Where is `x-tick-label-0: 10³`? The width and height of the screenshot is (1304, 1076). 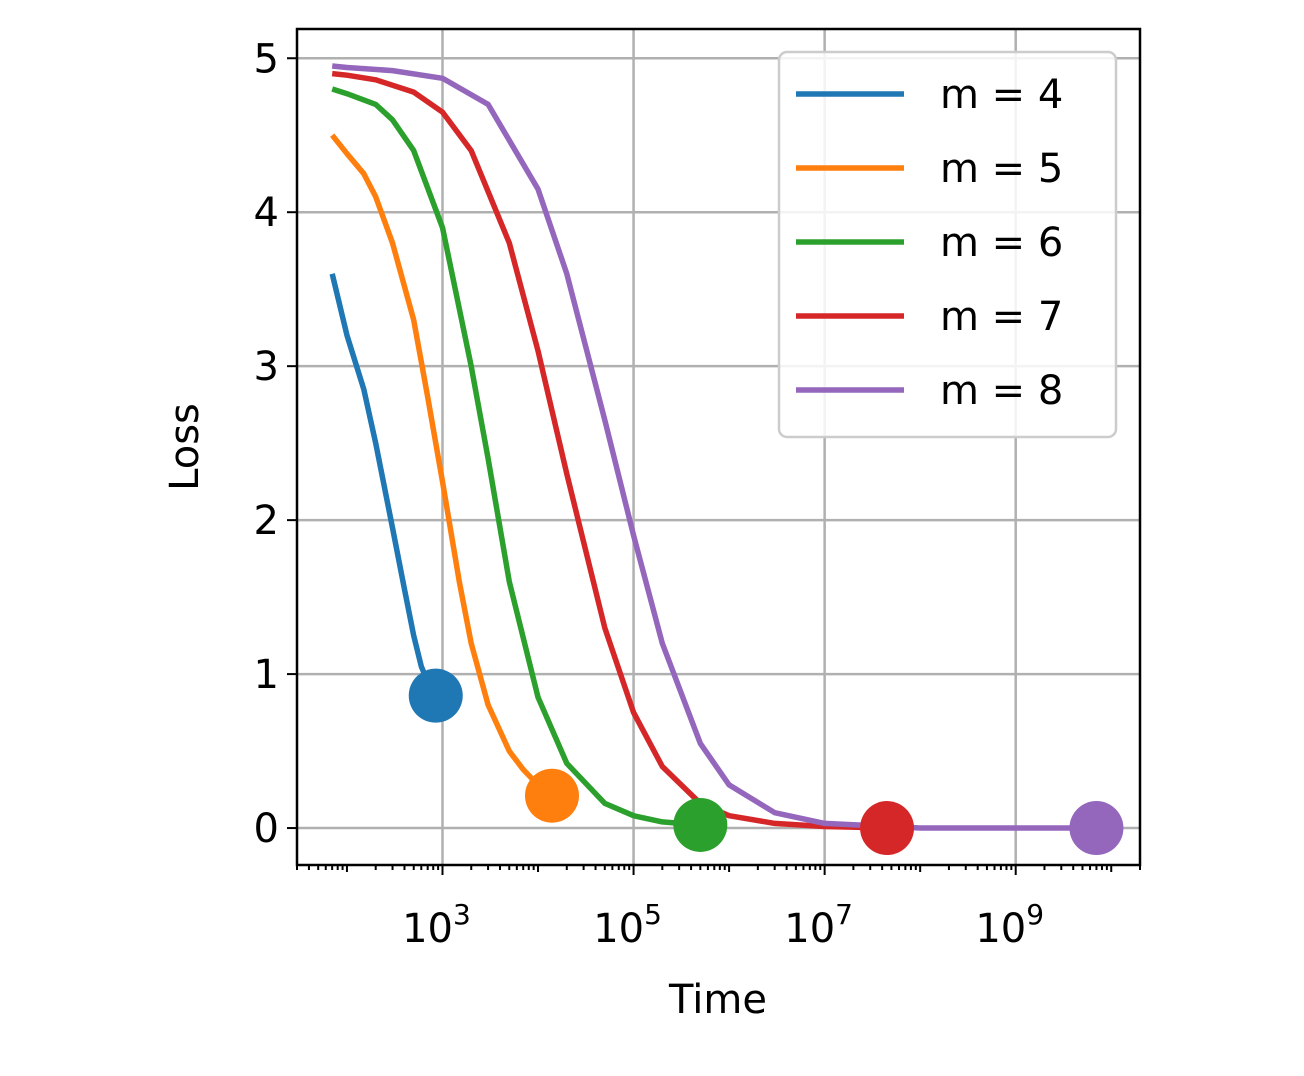
x-tick-label-0: 10³ is located at coordinates (436, 925).